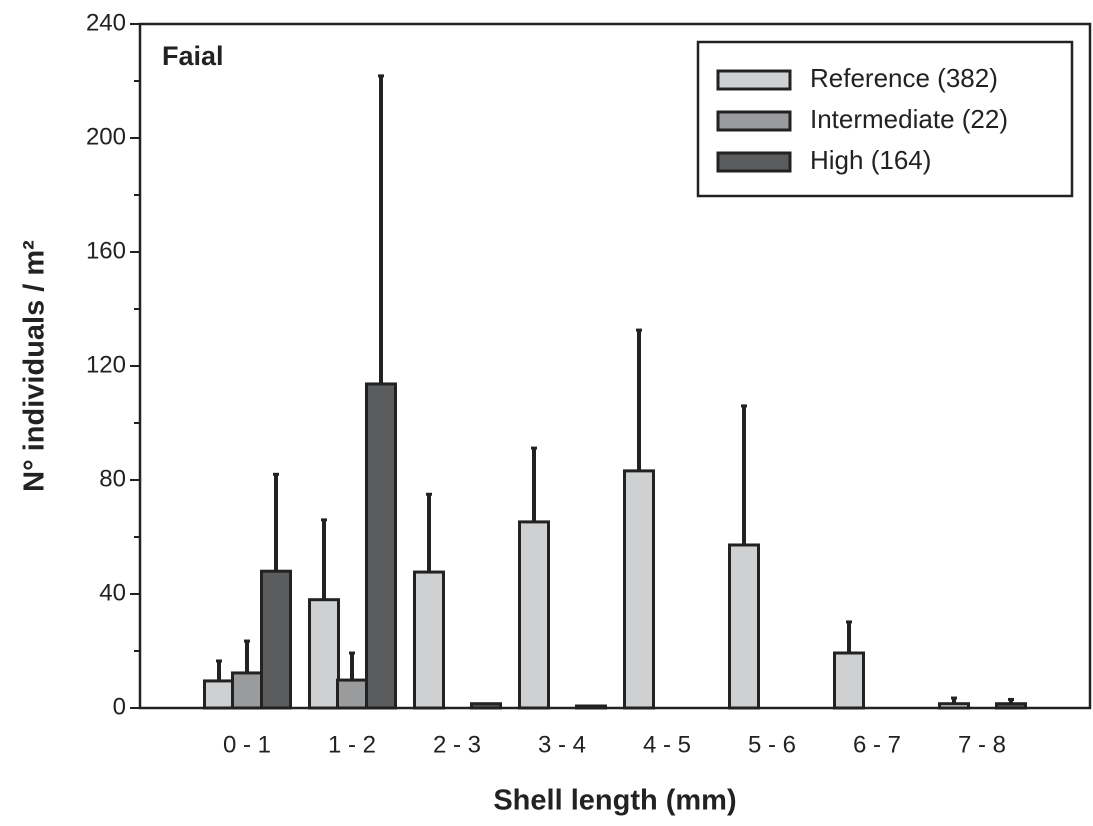  What do you see at coordinates (106, 22) in the screenshot?
I see `y-tick-label: 240` at bounding box center [106, 22].